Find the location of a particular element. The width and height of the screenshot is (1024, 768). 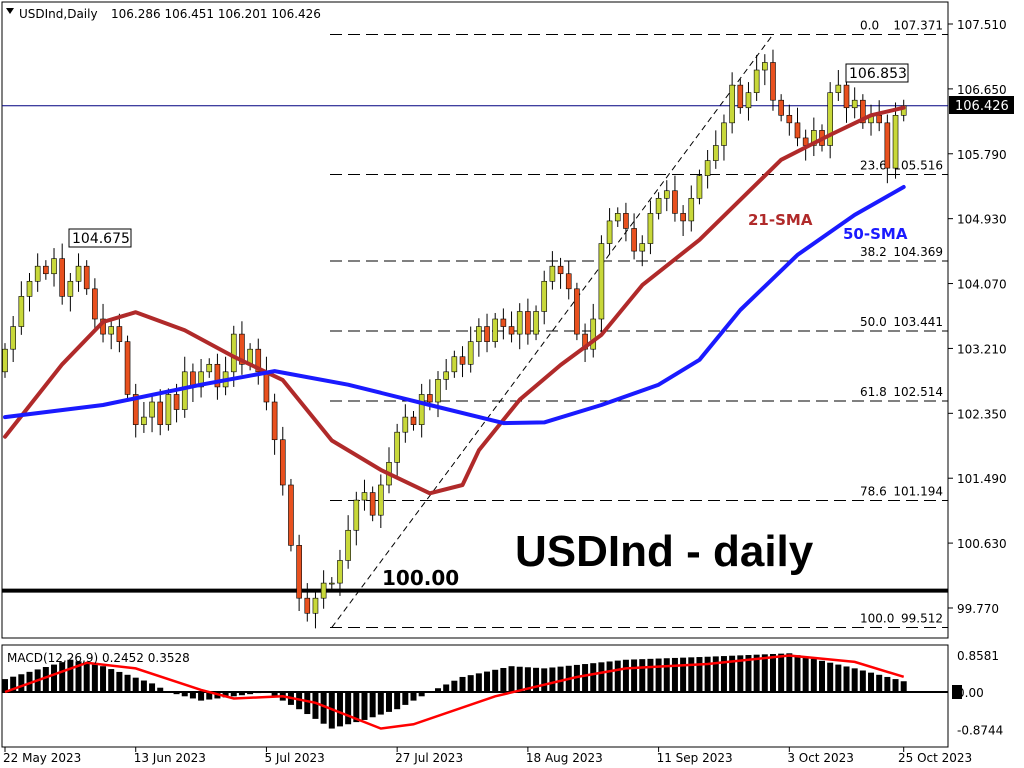

high-label-2: 106.853 is located at coordinates (878, 74).